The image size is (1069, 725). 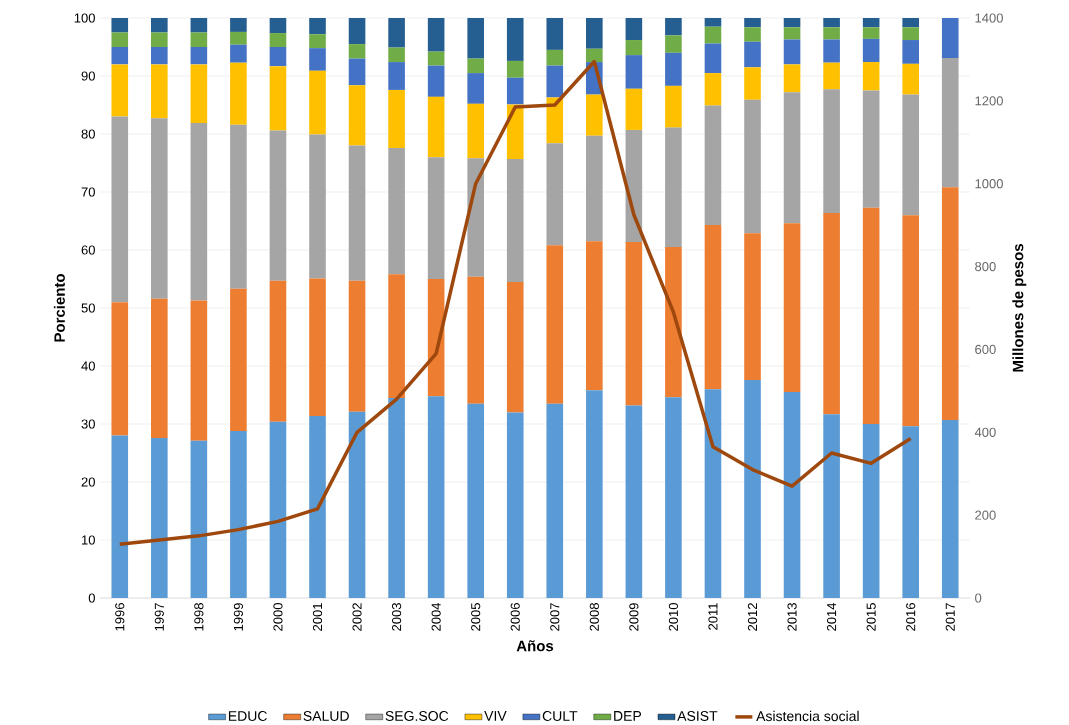 What do you see at coordinates (950, 617) in the screenshot?
I see `x-tick-label: 2017` at bounding box center [950, 617].